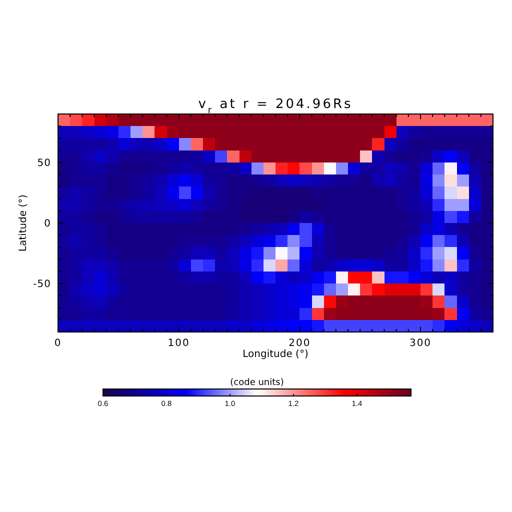 The width and height of the screenshot is (512, 512). What do you see at coordinates (275, 106) in the screenshot?
I see `chart-title: v$_{r}$ at r = 204.96Rs` at bounding box center [275, 106].